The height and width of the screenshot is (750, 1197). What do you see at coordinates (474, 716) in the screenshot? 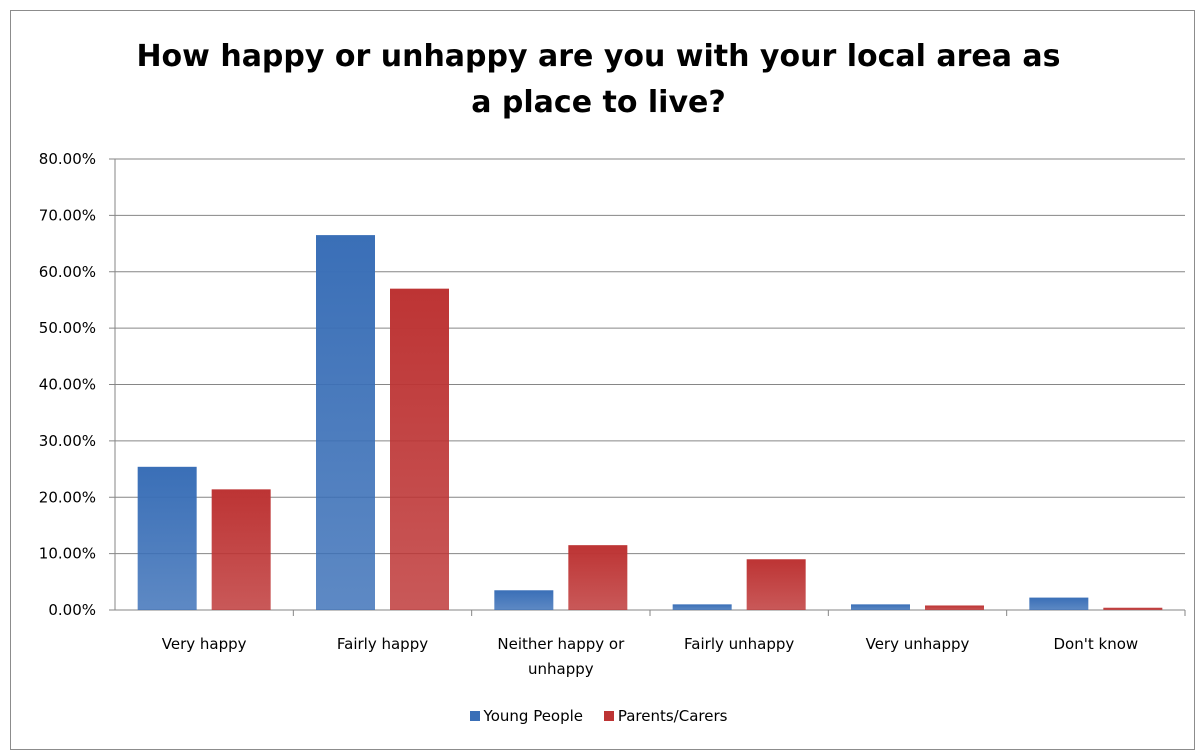
I see `legend-swatch-young-people` at bounding box center [474, 716].